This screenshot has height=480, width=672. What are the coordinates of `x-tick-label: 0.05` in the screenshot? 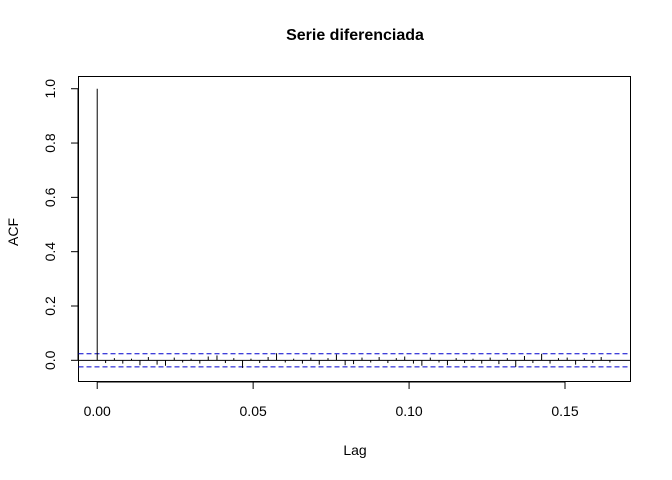 It's located at (253, 411).